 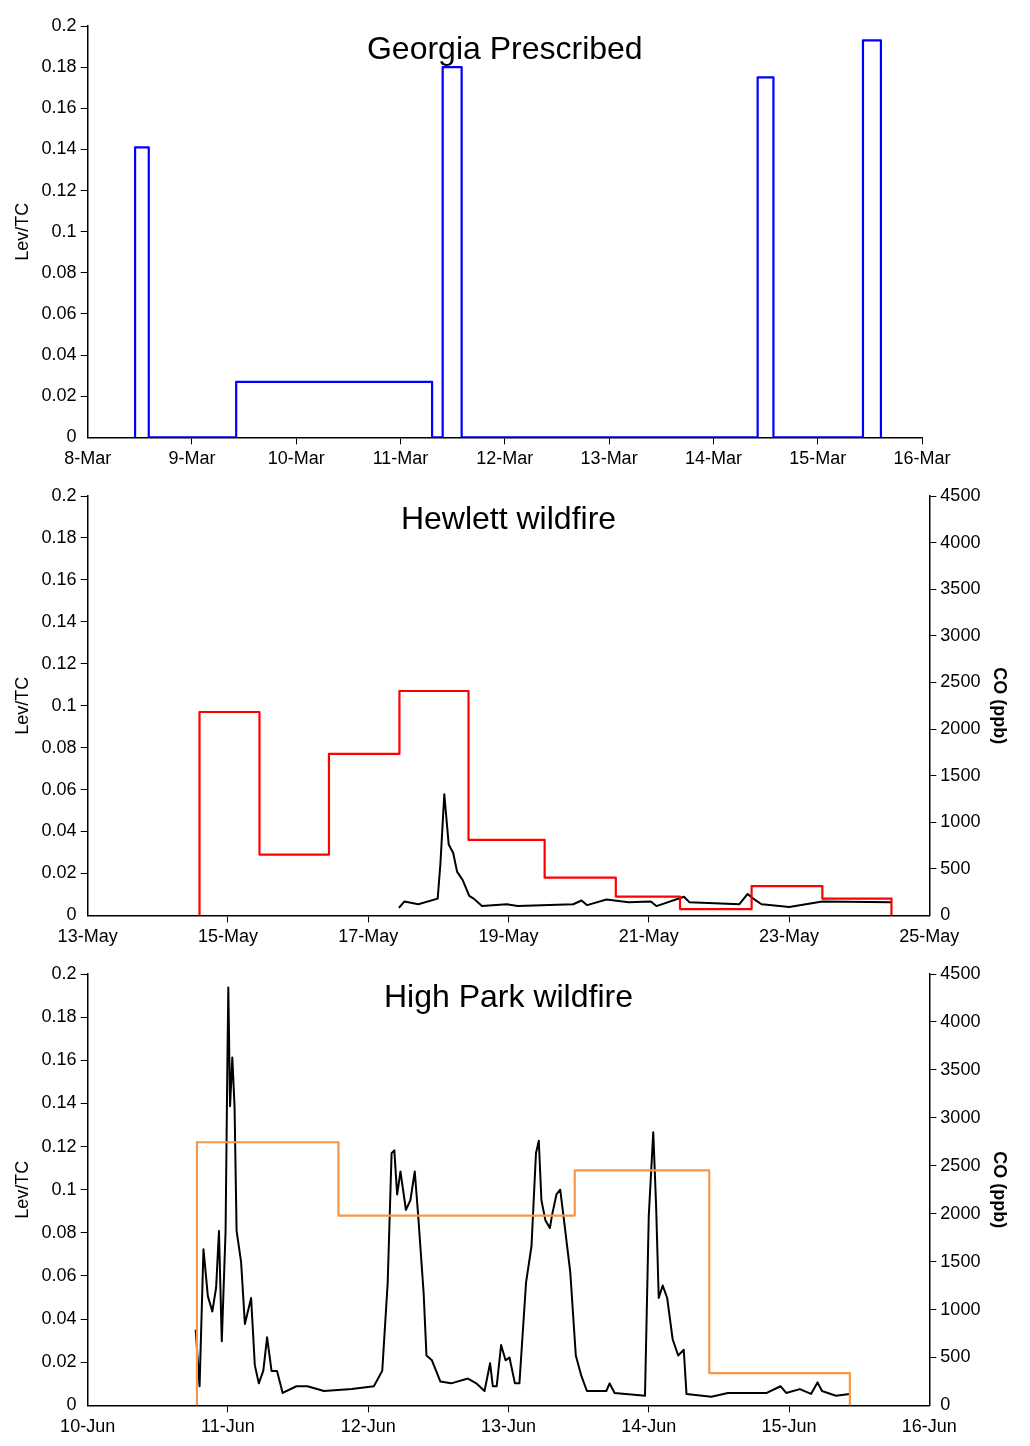 What do you see at coordinates (508, 517) in the screenshot?
I see `chart-title: Hewlett wildfire` at bounding box center [508, 517].